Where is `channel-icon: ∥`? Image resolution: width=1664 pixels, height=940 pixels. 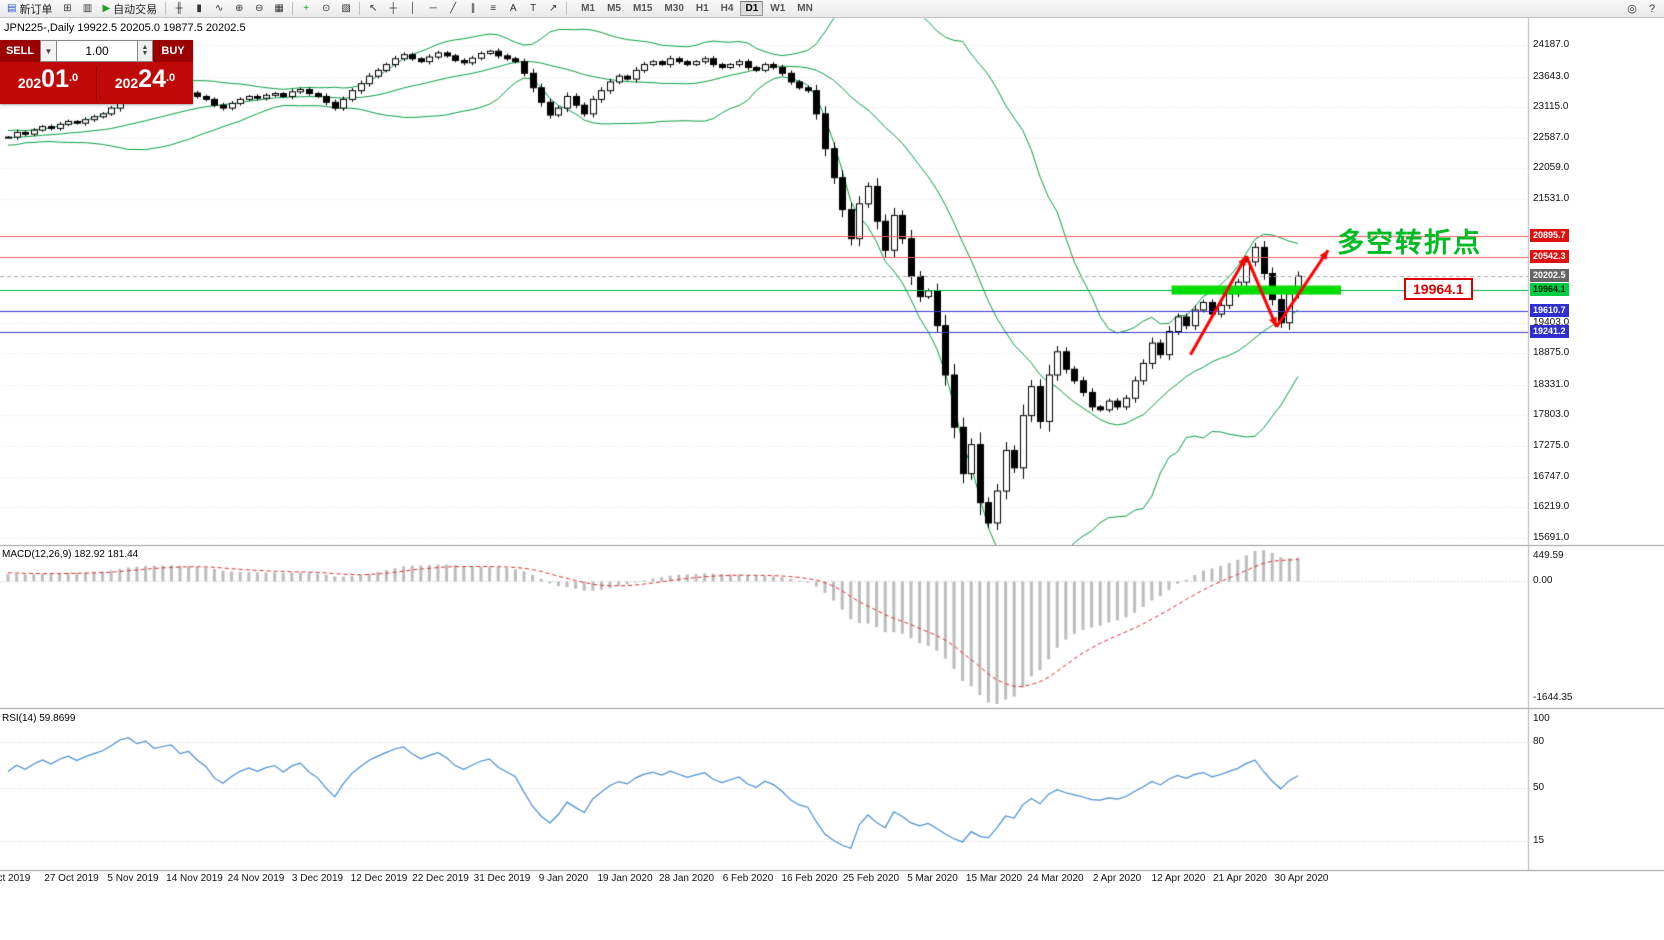 channel-icon: ∥ is located at coordinates (473, 8).